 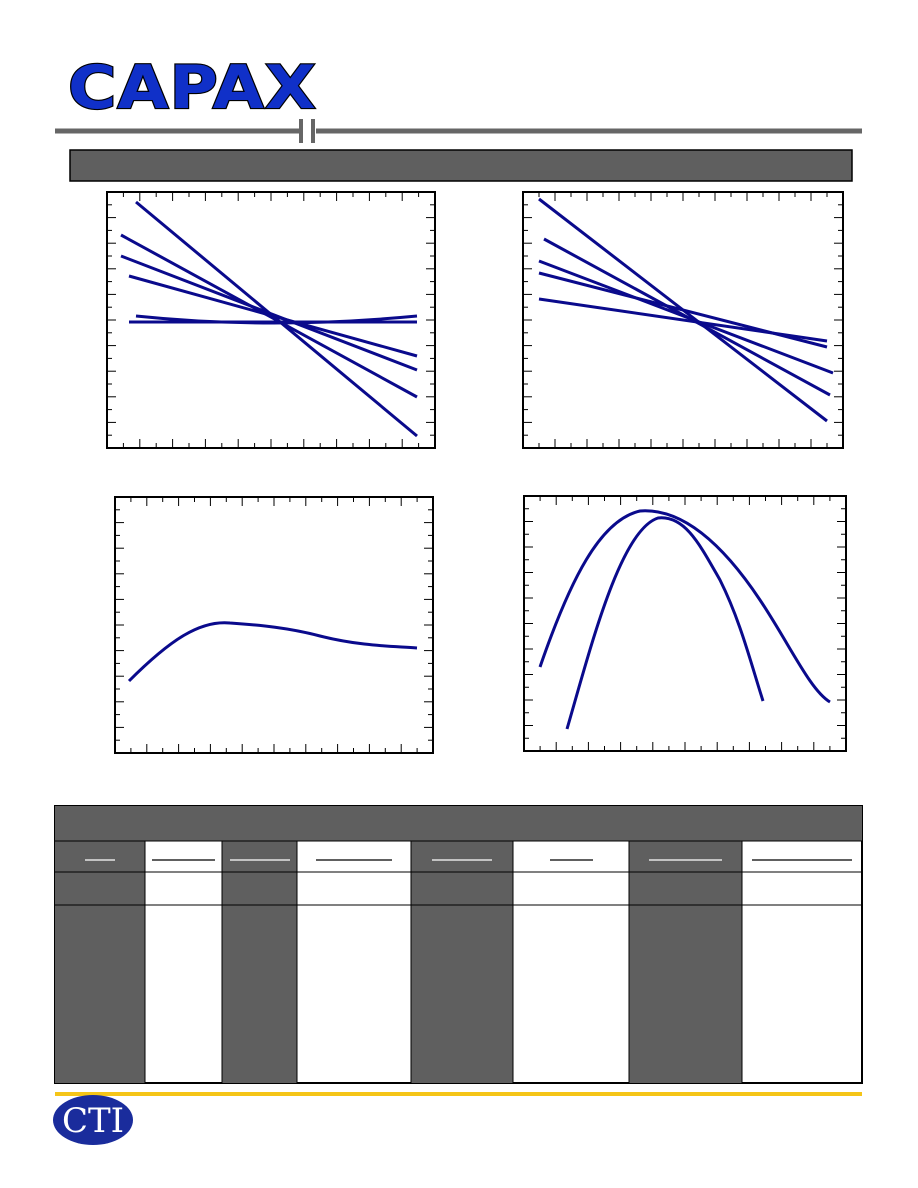 What do you see at coordinates (461, 165) in the screenshot?
I see `section-banner` at bounding box center [461, 165].